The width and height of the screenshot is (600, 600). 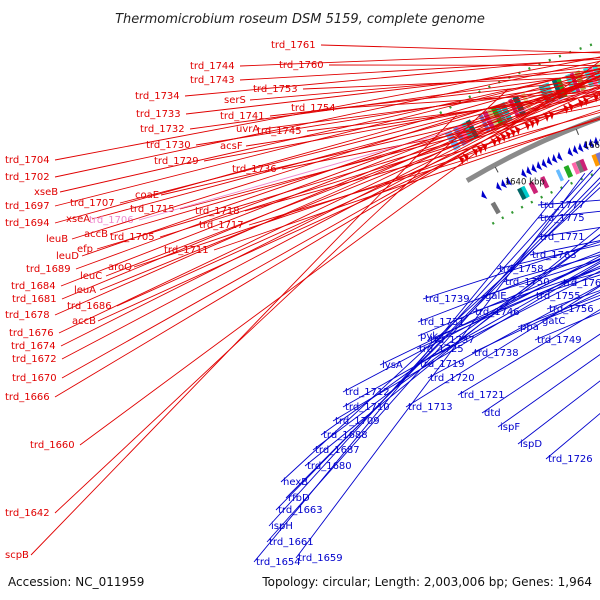 I want to click on reverse-gene-label: trd_1739, so click(x=447, y=299).